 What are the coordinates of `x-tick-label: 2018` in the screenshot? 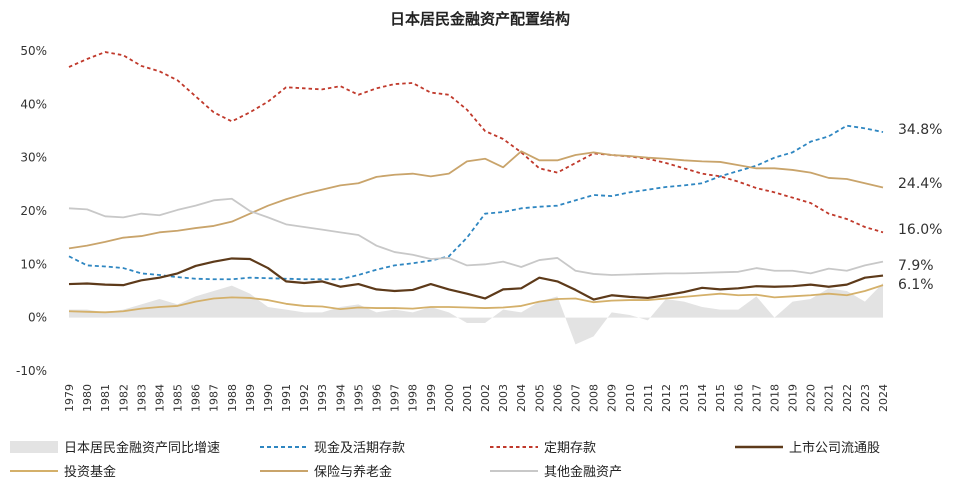 It's located at (774, 398).